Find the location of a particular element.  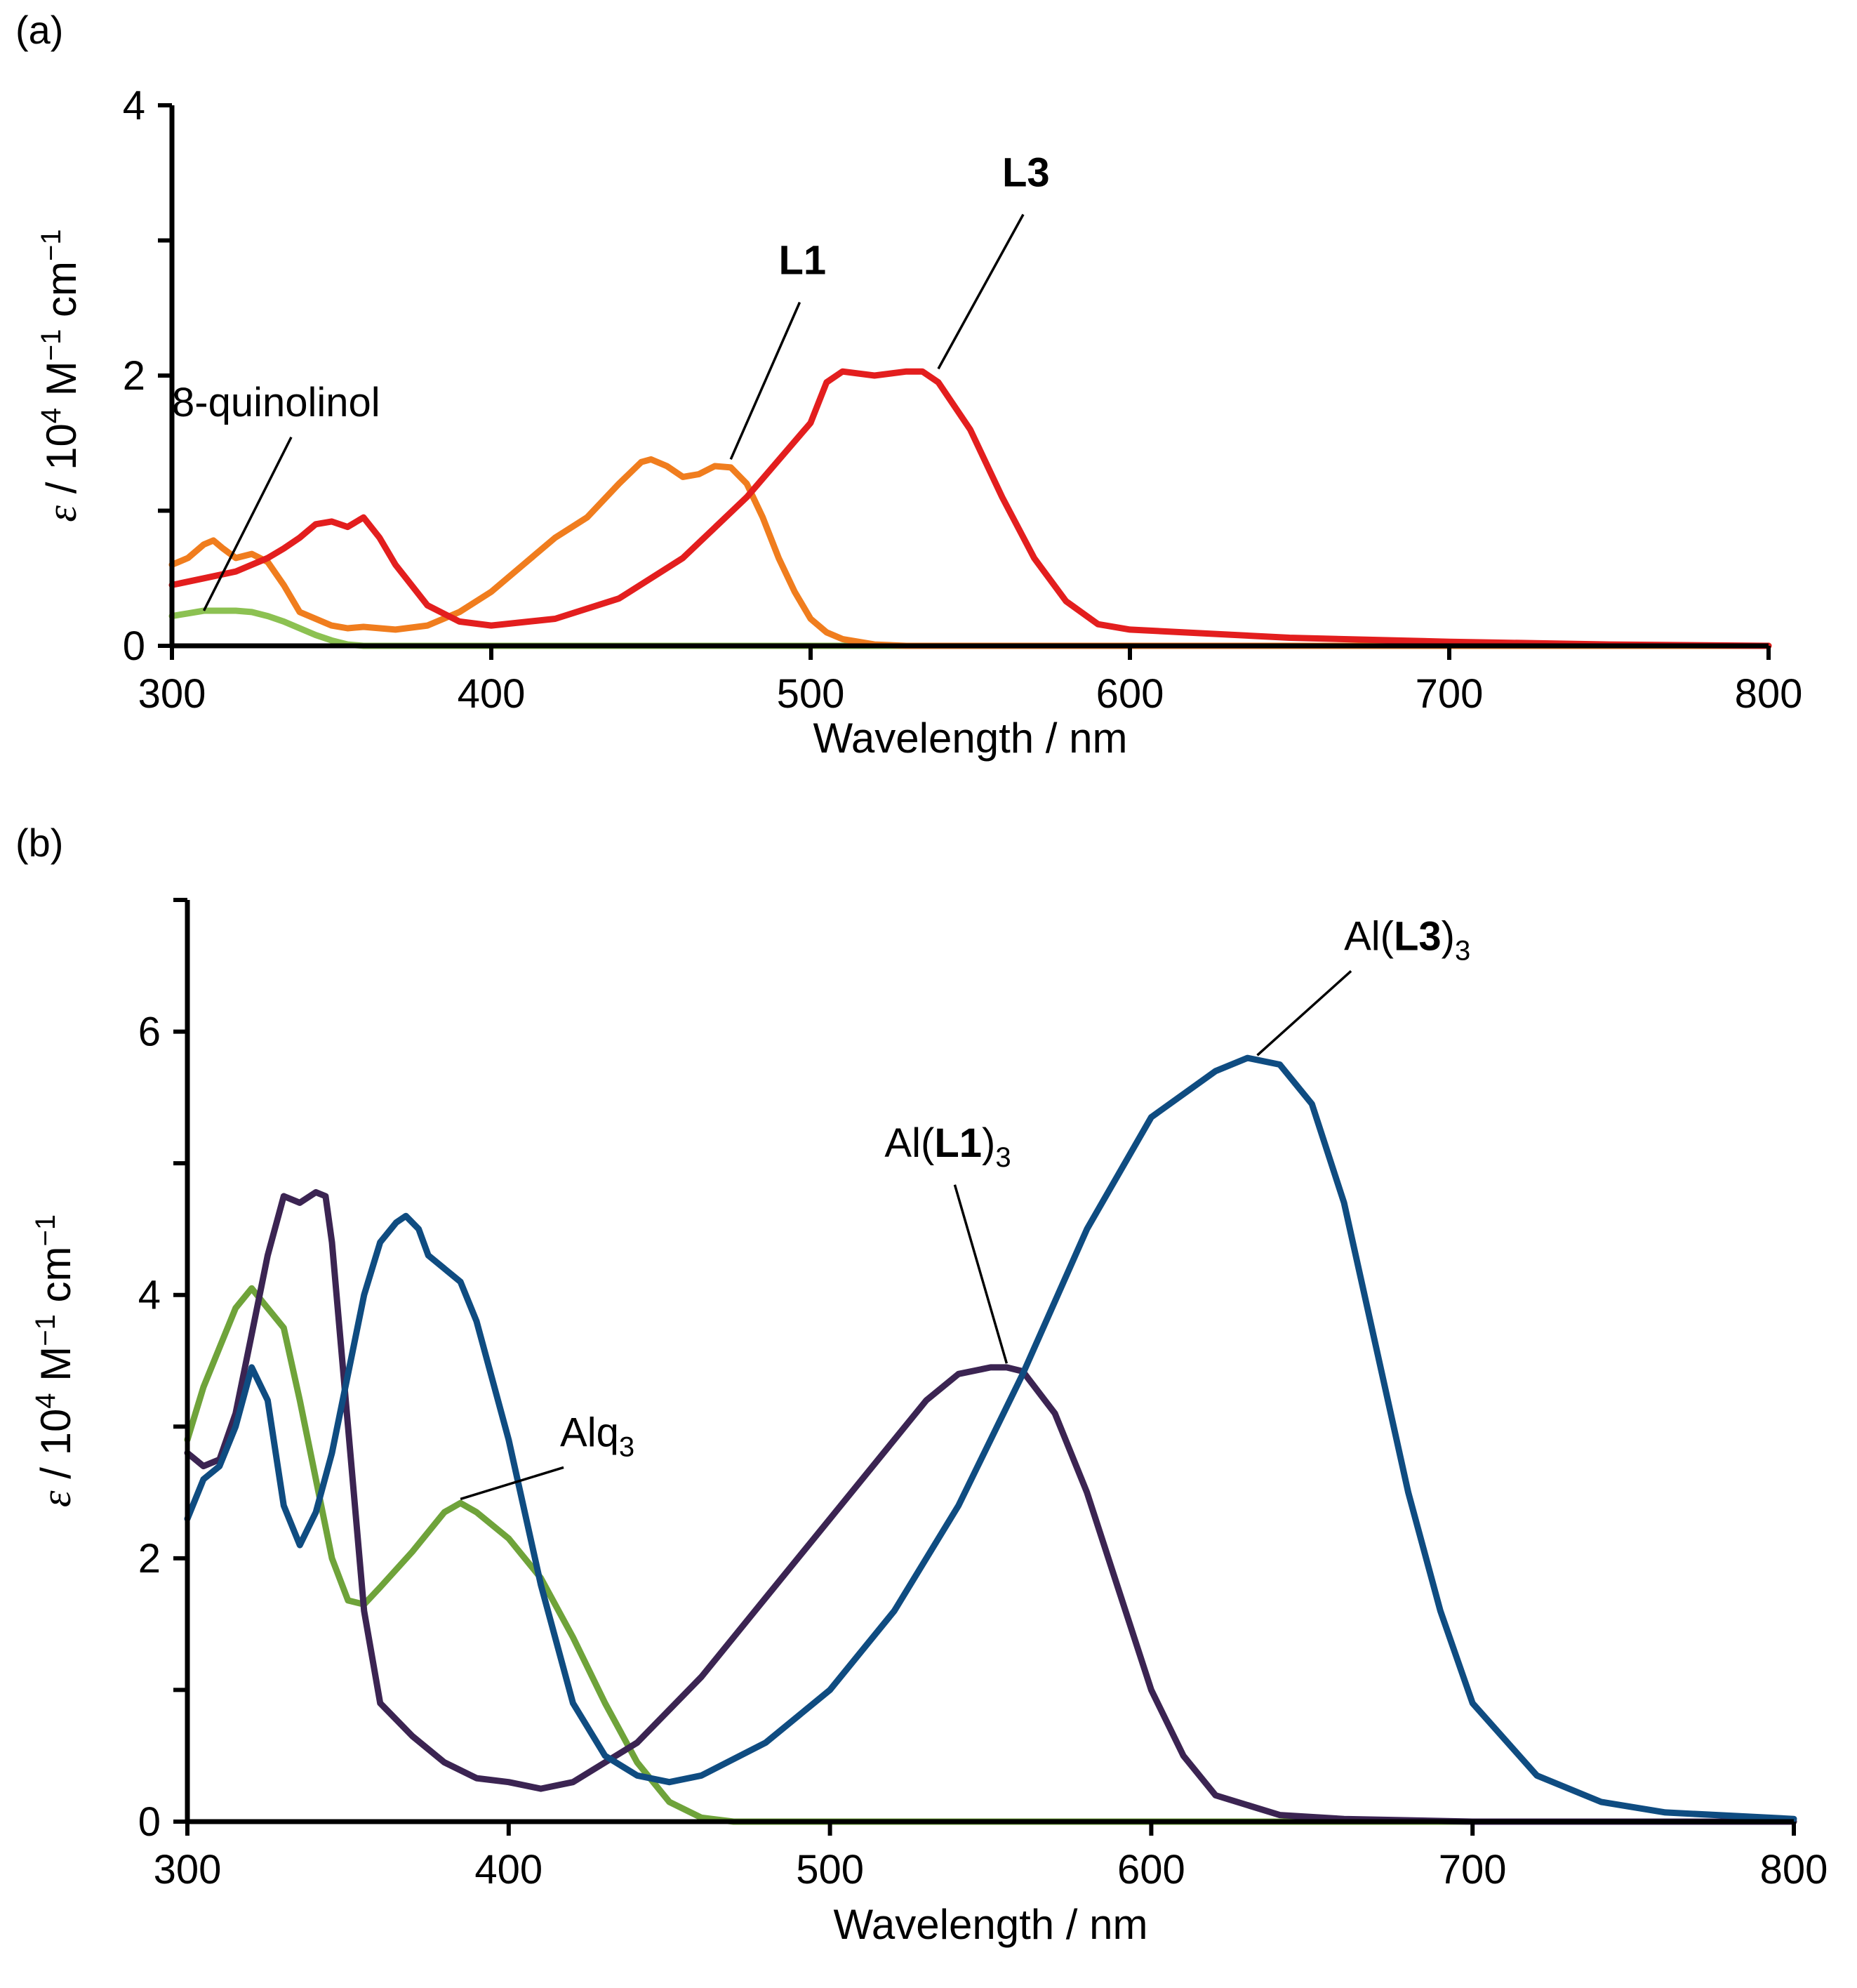

label-text: L3 is located at coordinates (1026, 173).